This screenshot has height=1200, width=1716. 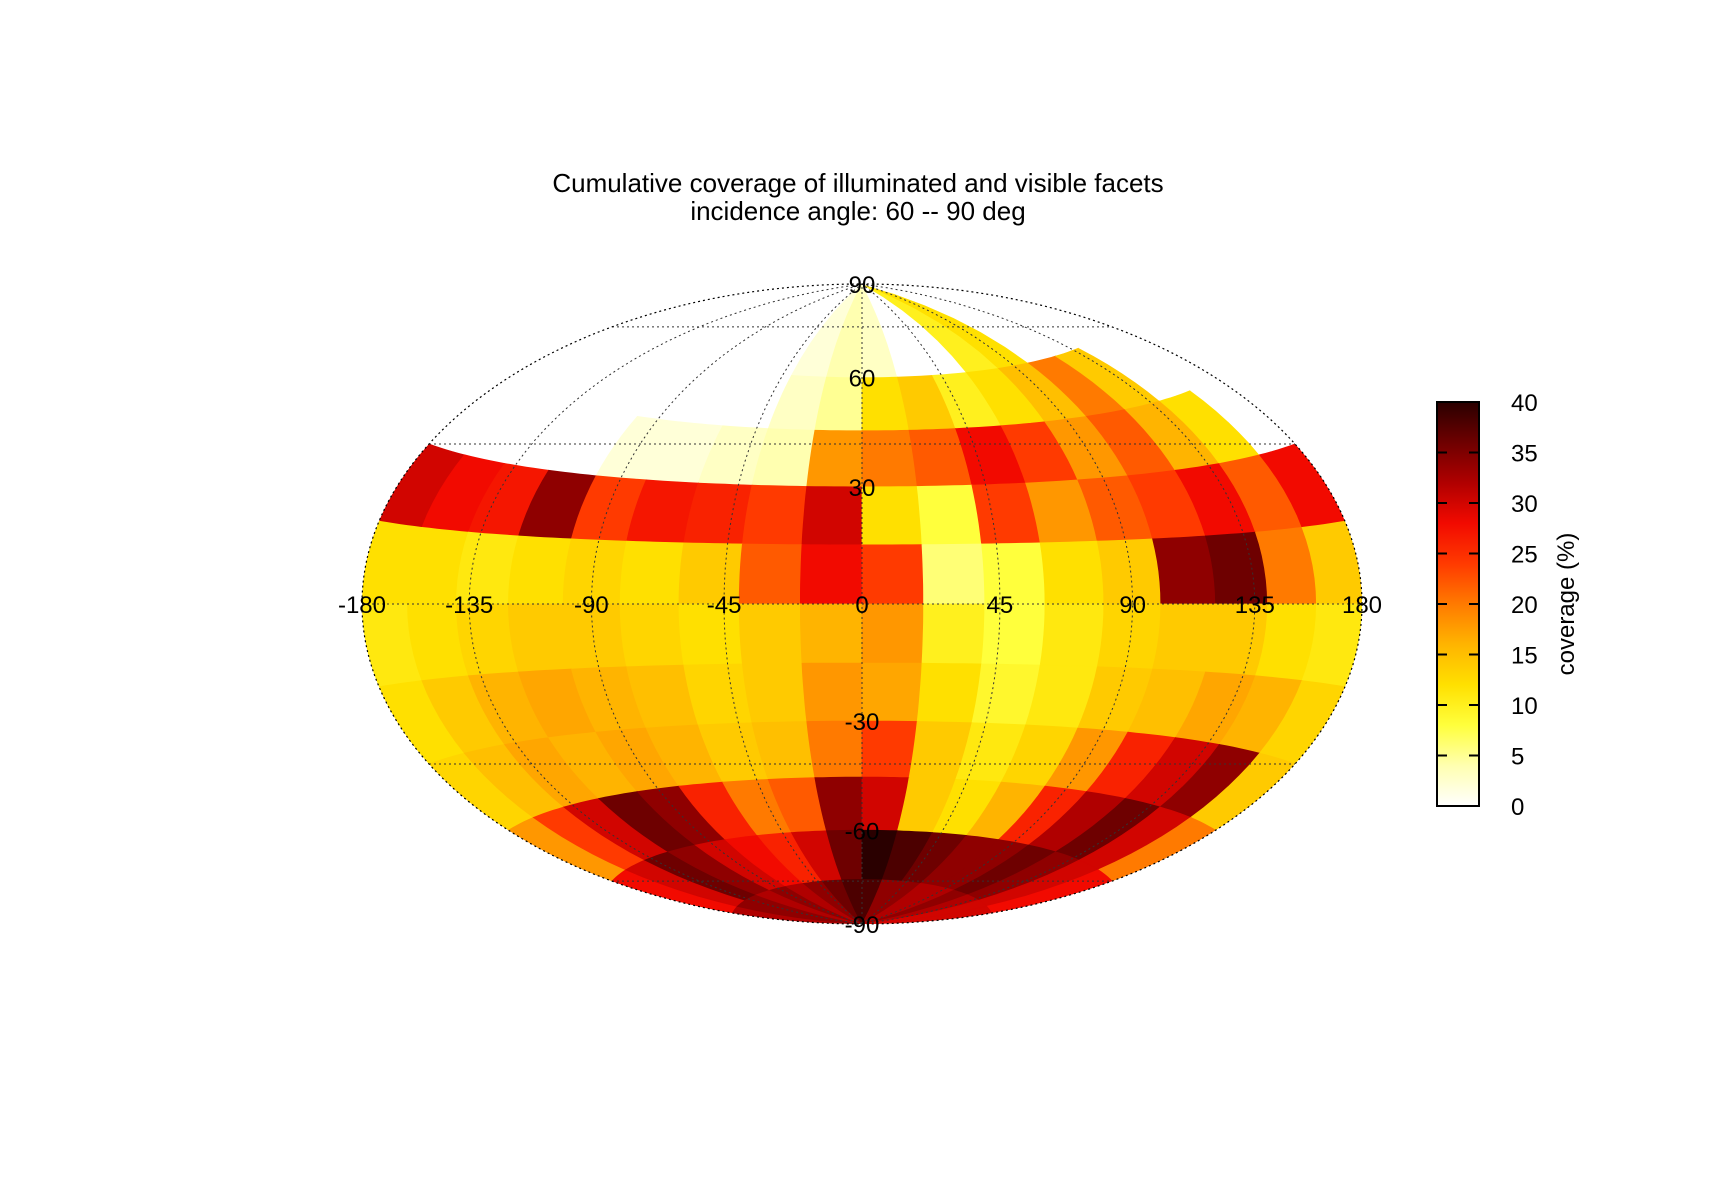 What do you see at coordinates (1524, 605) in the screenshot?
I see `colorbar-tick-label: 20` at bounding box center [1524, 605].